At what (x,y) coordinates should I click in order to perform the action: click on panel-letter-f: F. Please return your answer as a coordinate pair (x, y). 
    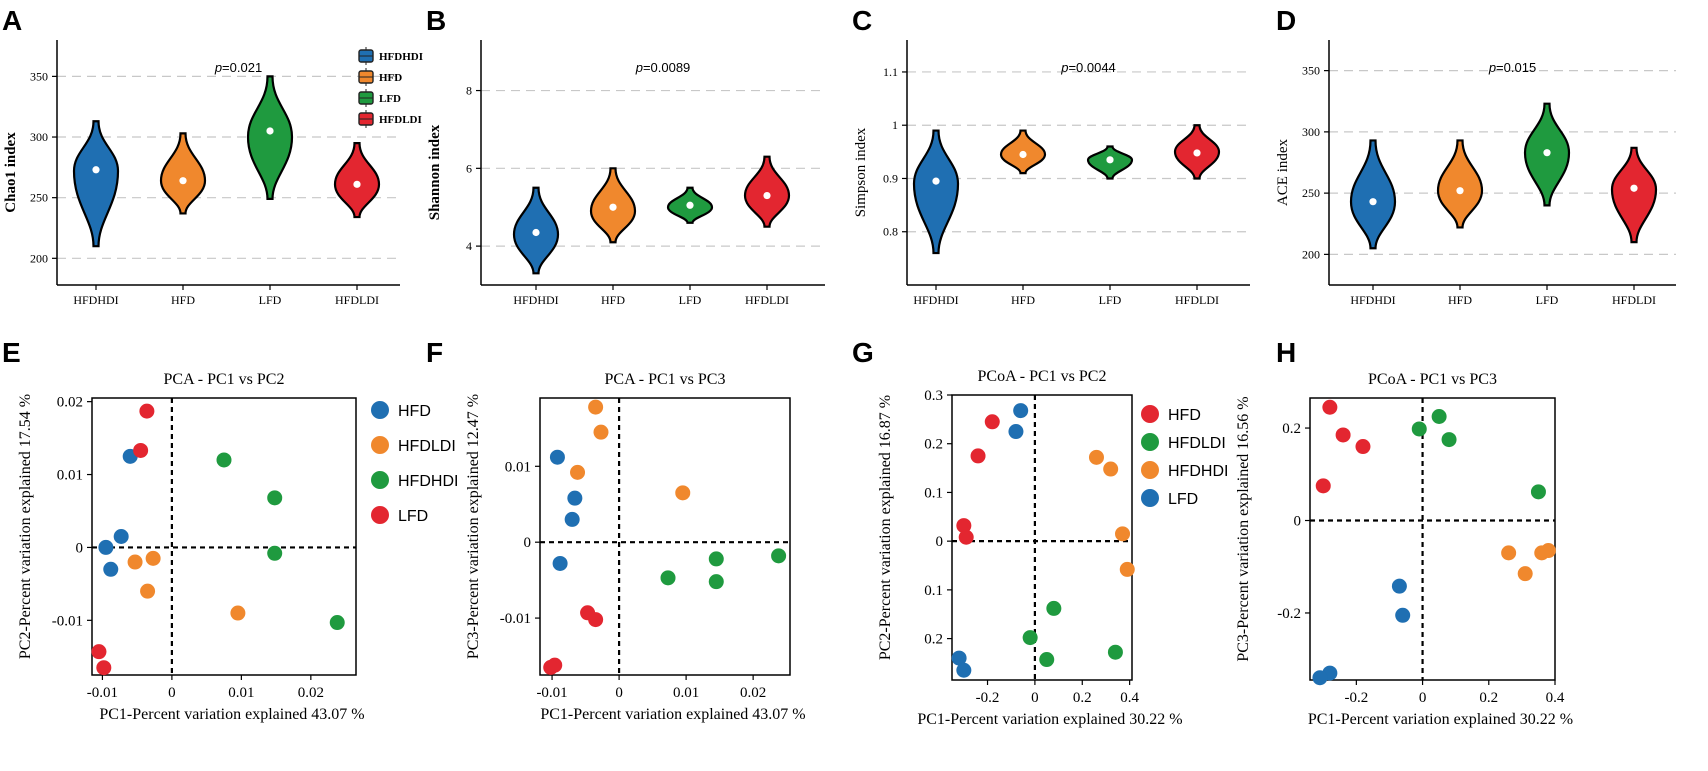
    Looking at the image, I should click on (434, 352).